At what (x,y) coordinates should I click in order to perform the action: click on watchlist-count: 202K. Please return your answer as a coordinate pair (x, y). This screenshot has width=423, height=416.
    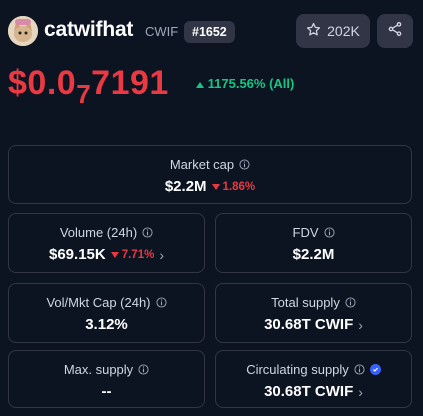
    Looking at the image, I should click on (343, 31).